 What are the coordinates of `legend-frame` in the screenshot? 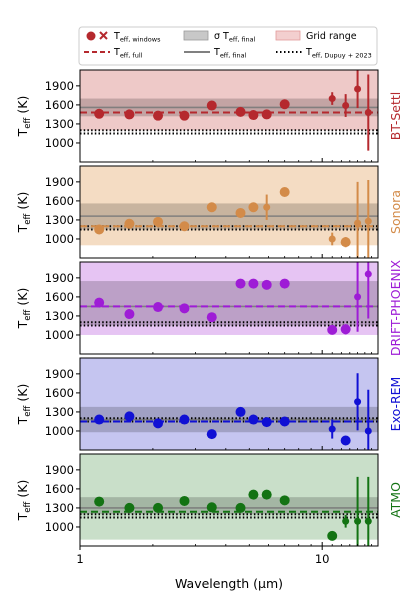 It's located at (228, 46).